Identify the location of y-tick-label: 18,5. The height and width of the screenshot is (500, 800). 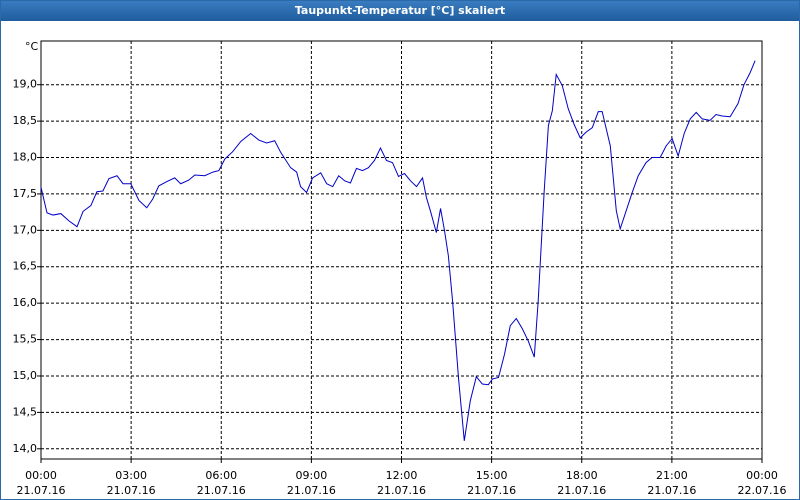
(25, 120).